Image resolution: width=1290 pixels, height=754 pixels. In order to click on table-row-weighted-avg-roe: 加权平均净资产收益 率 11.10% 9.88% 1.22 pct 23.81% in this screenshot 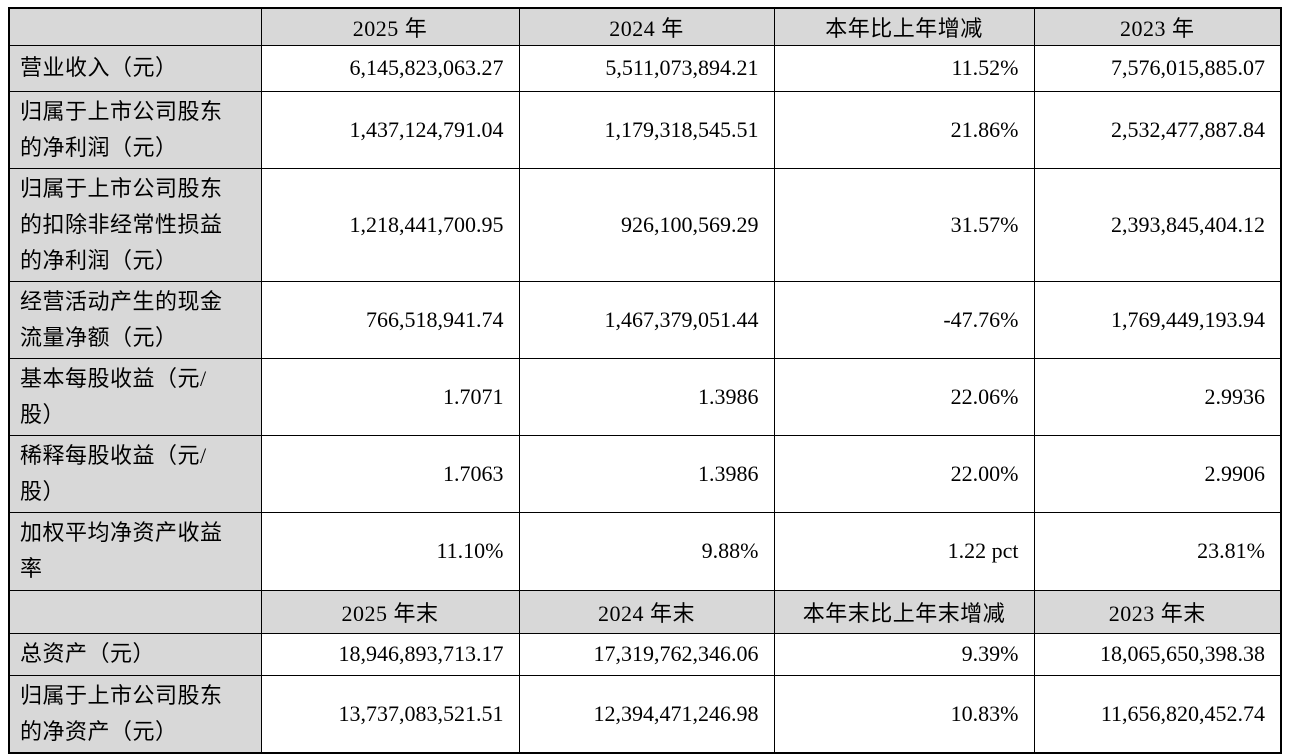, I will do `click(645, 551)`.